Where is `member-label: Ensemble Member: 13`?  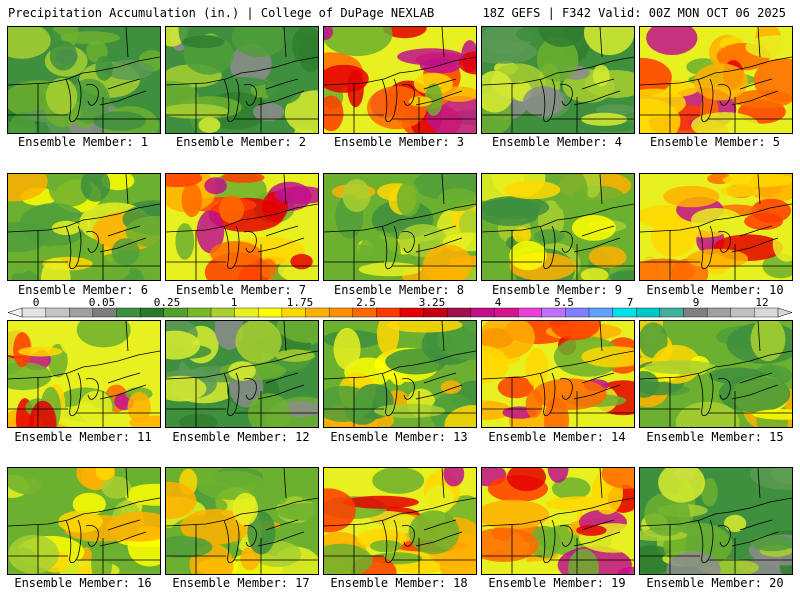
member-label: Ensemble Member: 13 is located at coordinates (399, 437).